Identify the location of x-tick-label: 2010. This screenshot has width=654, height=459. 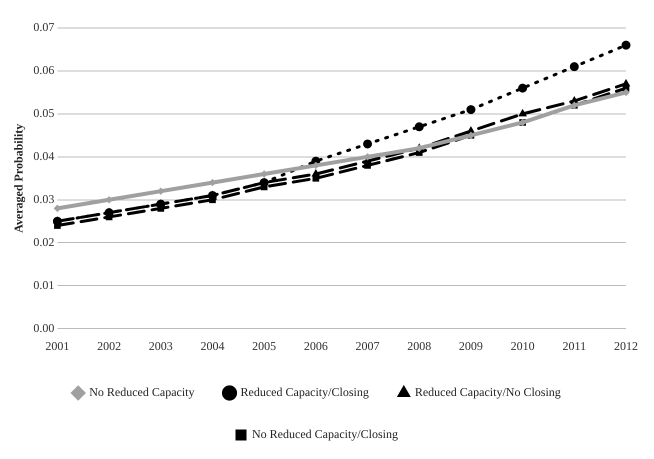
(522, 345).